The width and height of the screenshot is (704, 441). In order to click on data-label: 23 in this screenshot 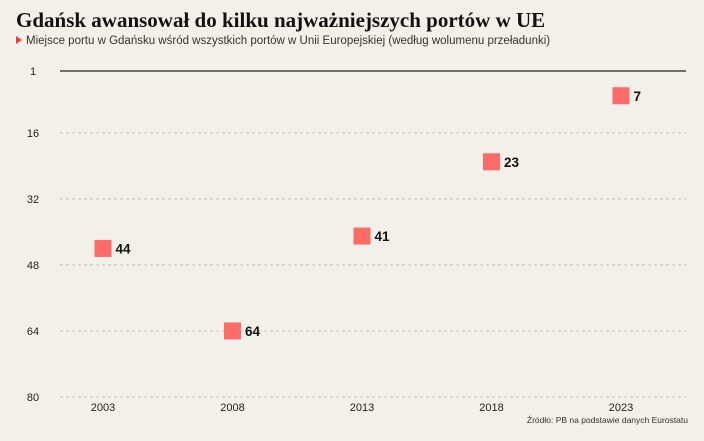, I will do `click(512, 162)`.